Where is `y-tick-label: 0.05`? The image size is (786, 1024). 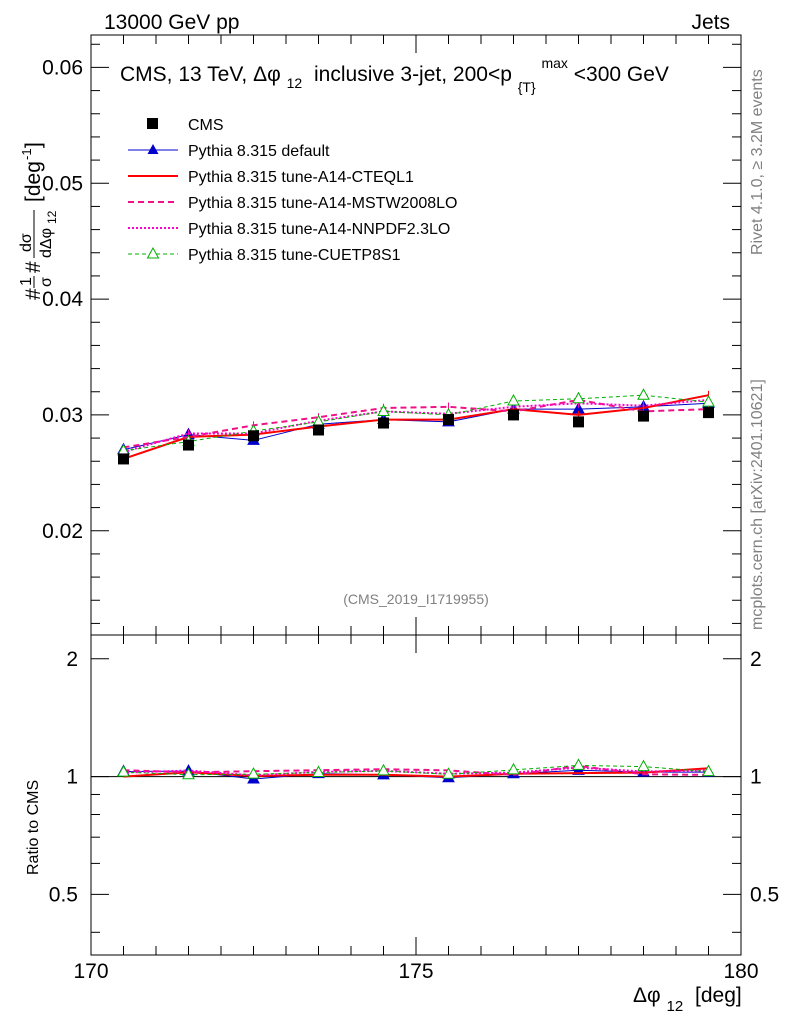 y-tick-label: 0.05 is located at coordinates (62, 183).